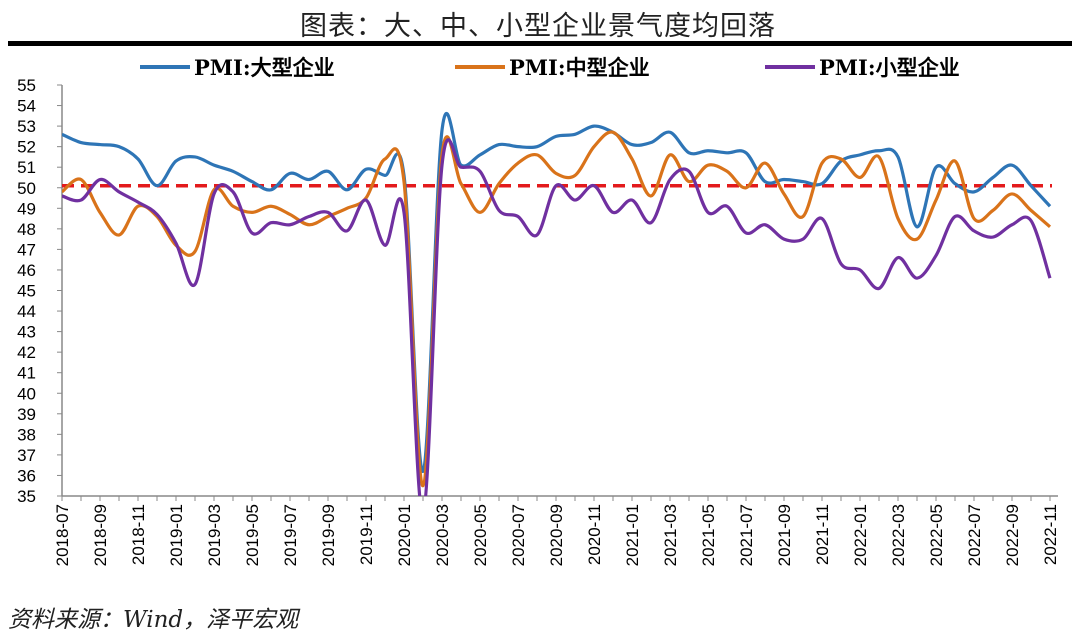 The width and height of the screenshot is (1076, 637). What do you see at coordinates (936, 535) in the screenshot?
I see `x-tick-label: 2022-05` at bounding box center [936, 535].